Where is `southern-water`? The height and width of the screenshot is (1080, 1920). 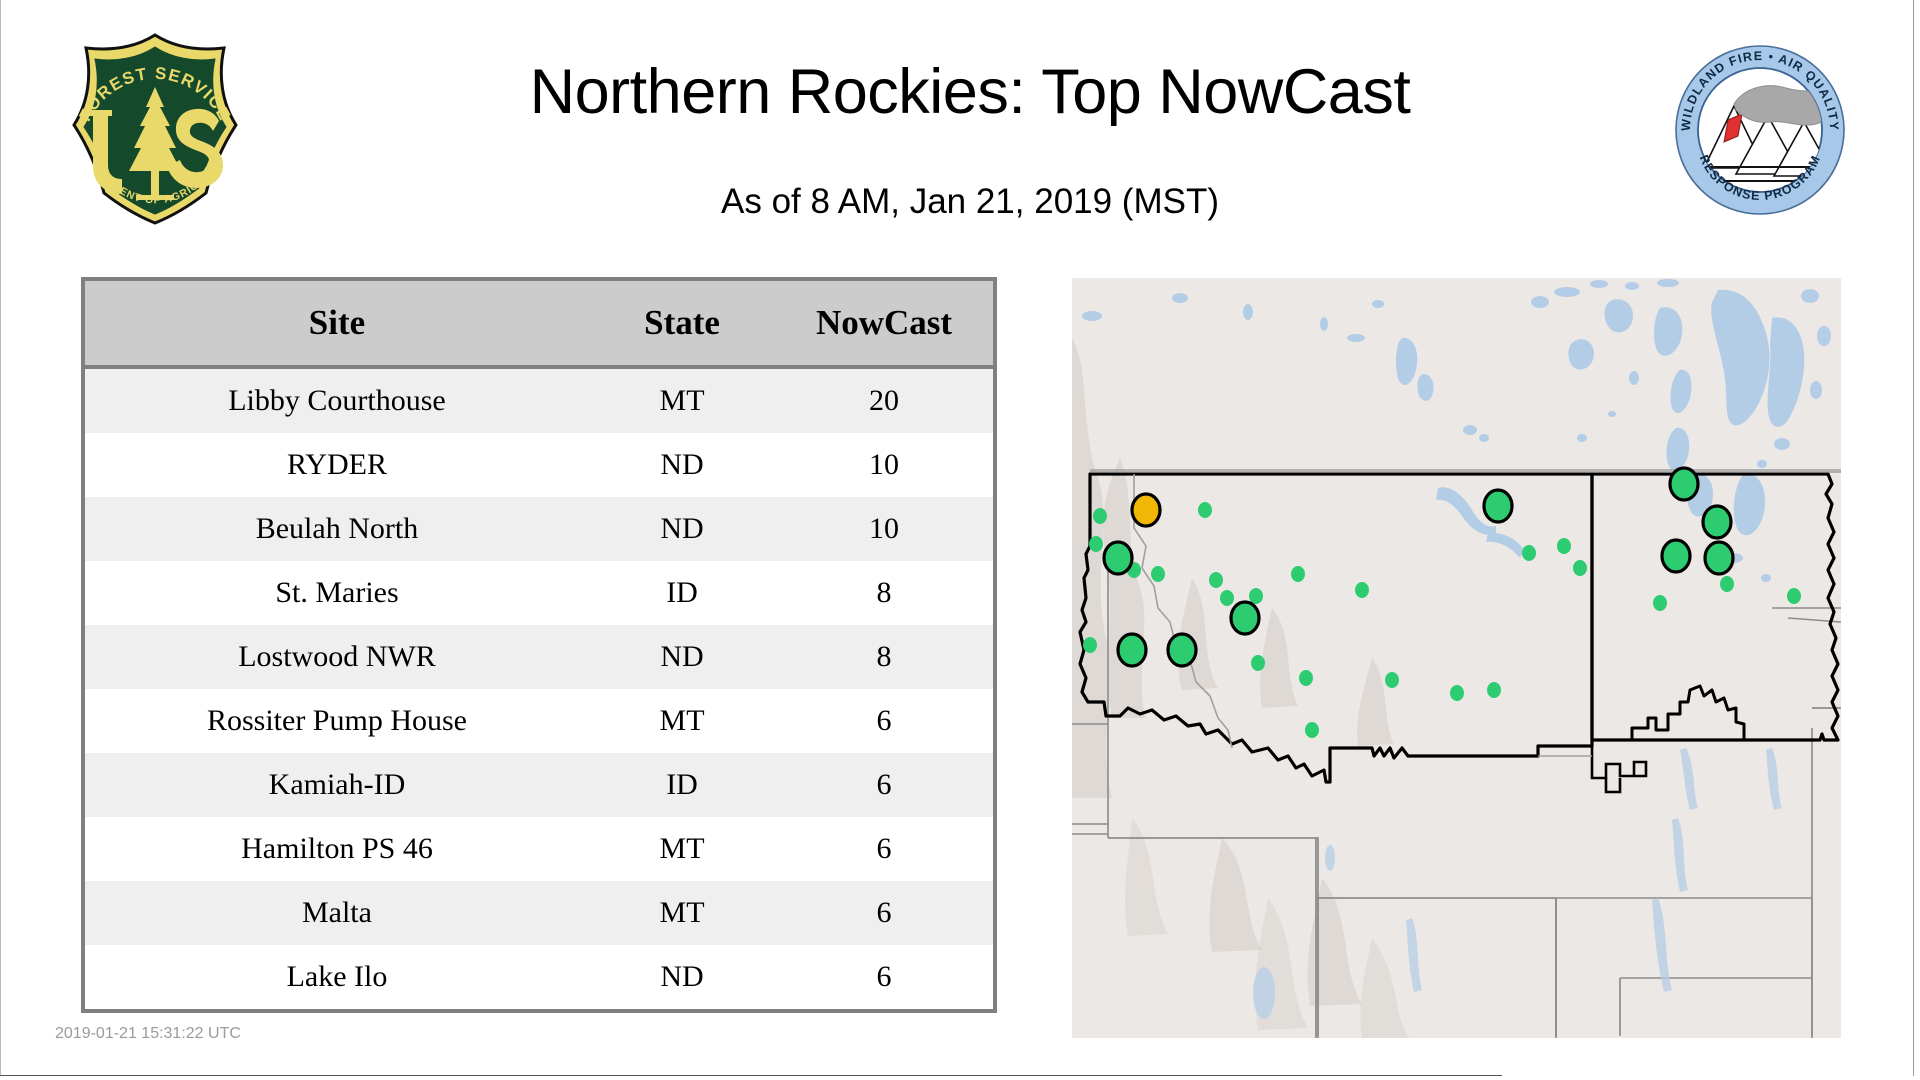
southern-water is located at coordinates (1517, 883).